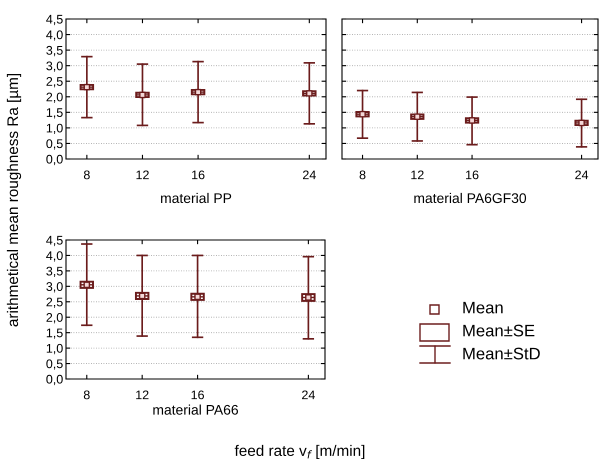 The image size is (601, 465). Describe the element at coordinates (195, 409) in the screenshot. I see `x-axis-title: material PA66` at that location.